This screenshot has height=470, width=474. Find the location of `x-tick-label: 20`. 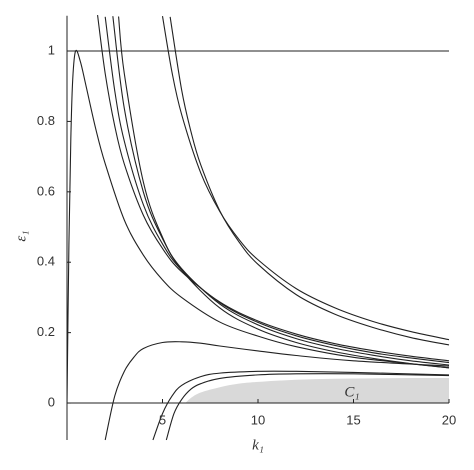

x-tick-label: 20 is located at coordinates (449, 419).